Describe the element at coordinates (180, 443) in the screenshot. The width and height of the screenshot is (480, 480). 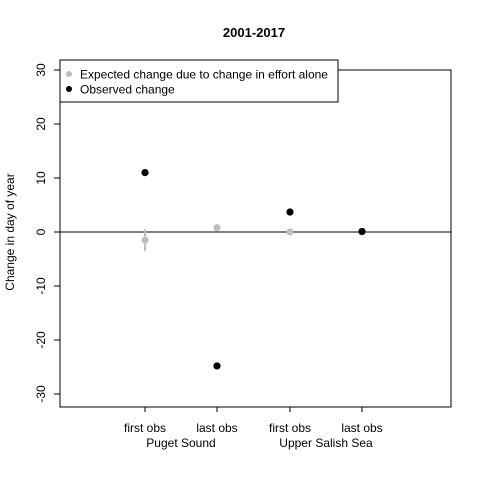
I see `group-label: Puget Sound` at that location.